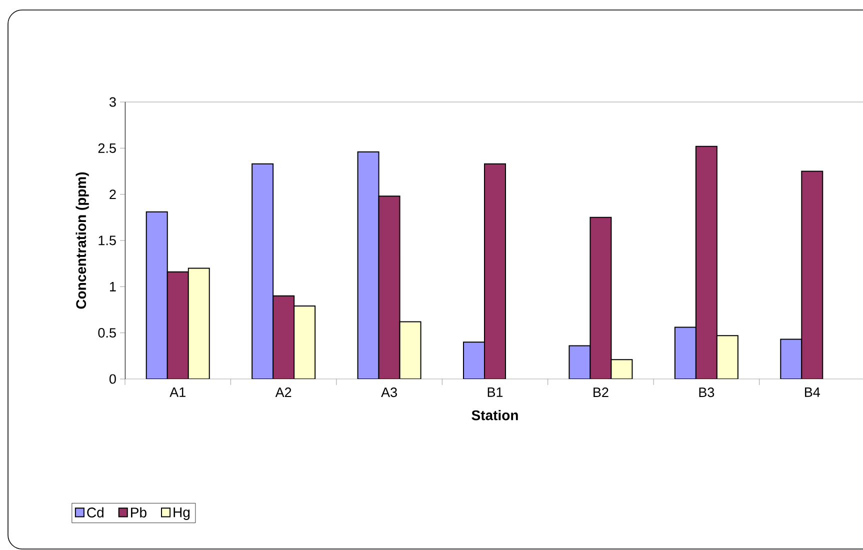 The width and height of the screenshot is (863, 550). What do you see at coordinates (107, 241) in the screenshot?
I see `y-tick-label: 1.5` at bounding box center [107, 241].